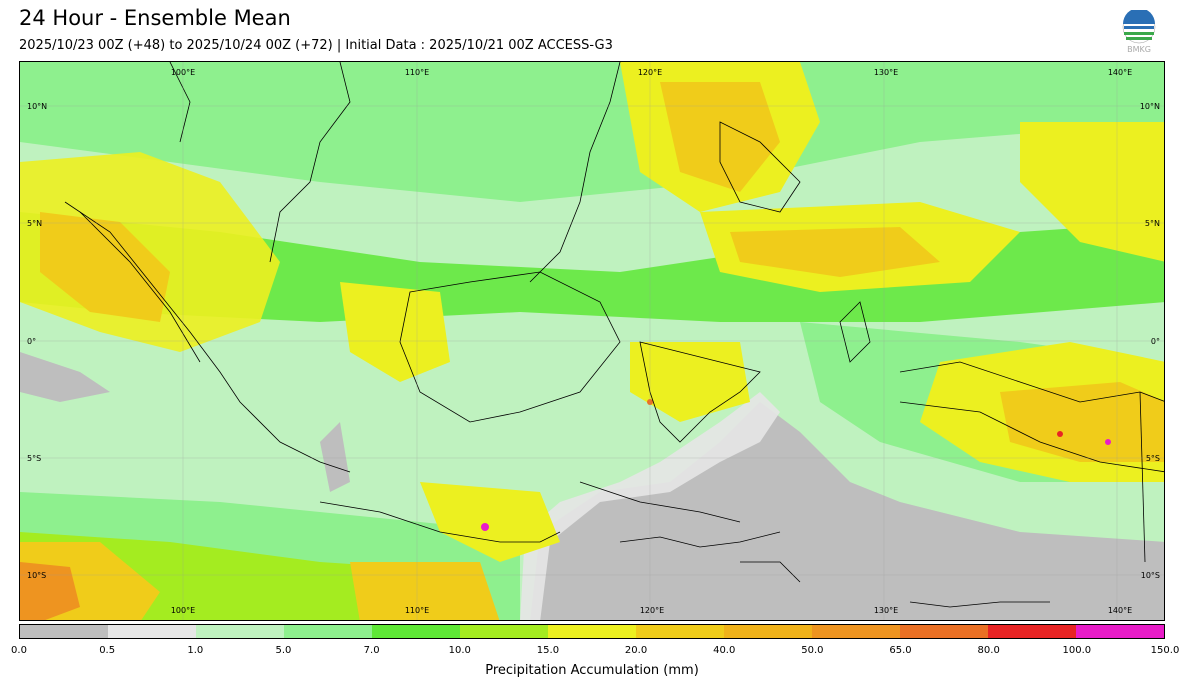  I want to click on colorbar-tick-label: 80.0, so click(988, 650).